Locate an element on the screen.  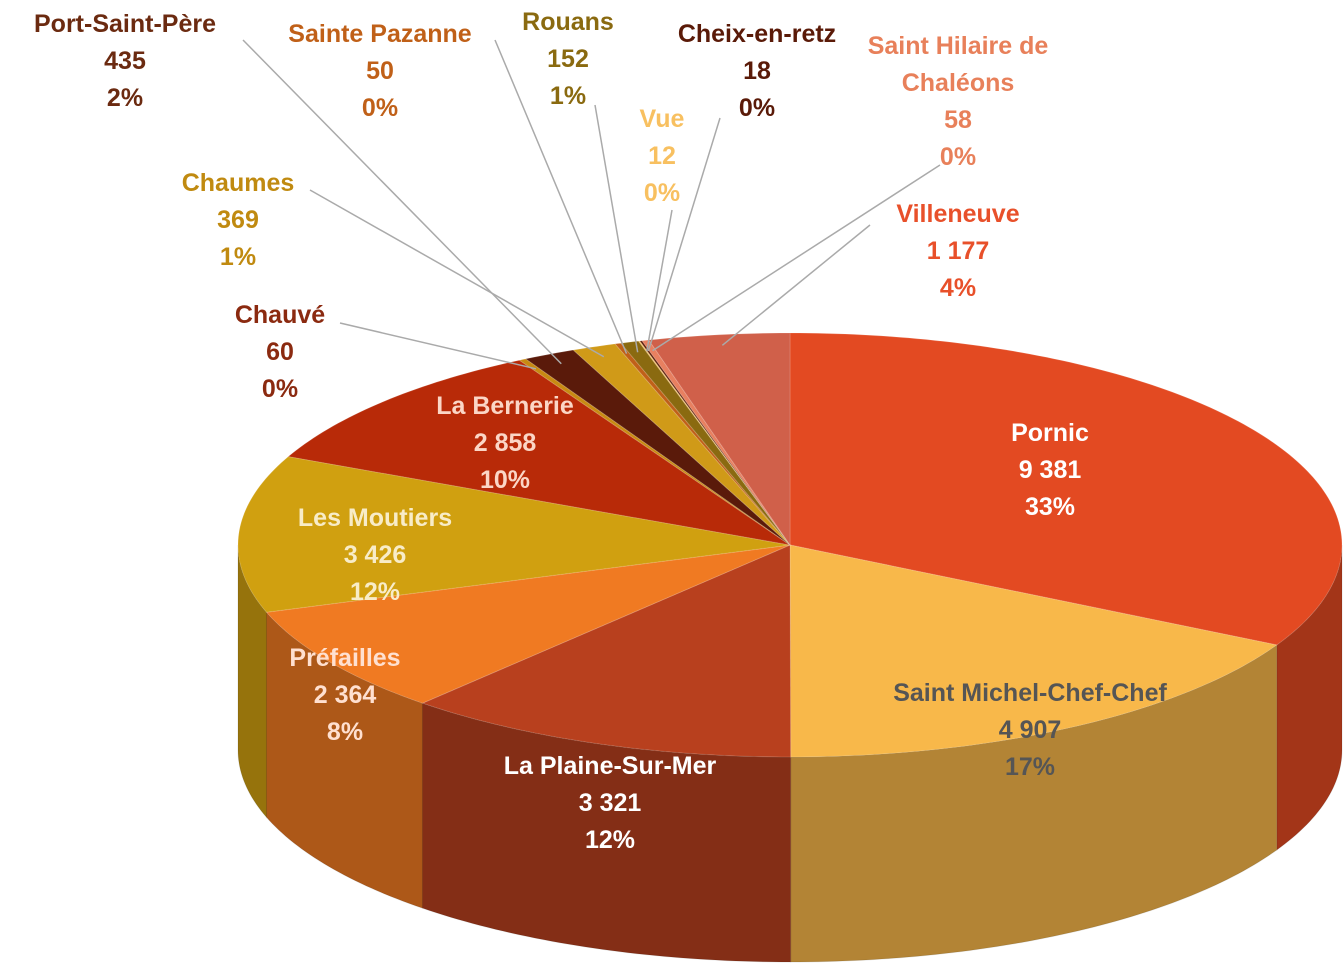
data-label: Chaumes 369 1% is located at coordinates (238, 220).